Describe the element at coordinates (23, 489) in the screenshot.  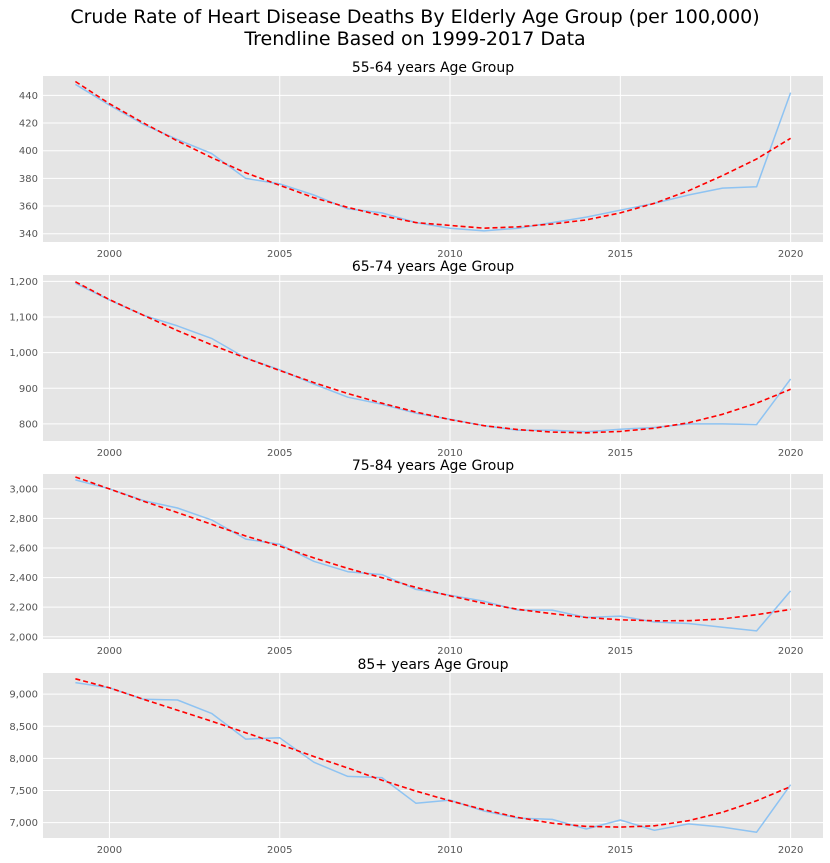
I see `y-tick-label: 3,000` at that location.